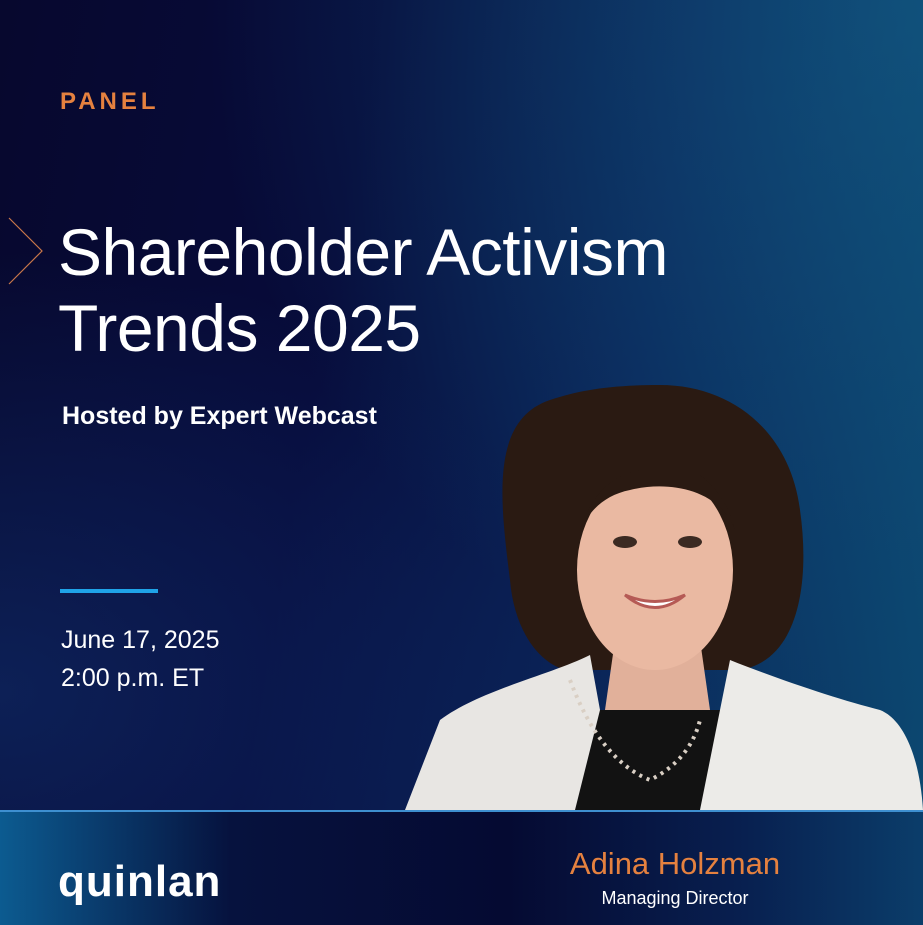 The width and height of the screenshot is (923, 925). Describe the element at coordinates (363, 290) in the screenshot. I see `event-title: Shareholder Activism Trends 2025` at that location.